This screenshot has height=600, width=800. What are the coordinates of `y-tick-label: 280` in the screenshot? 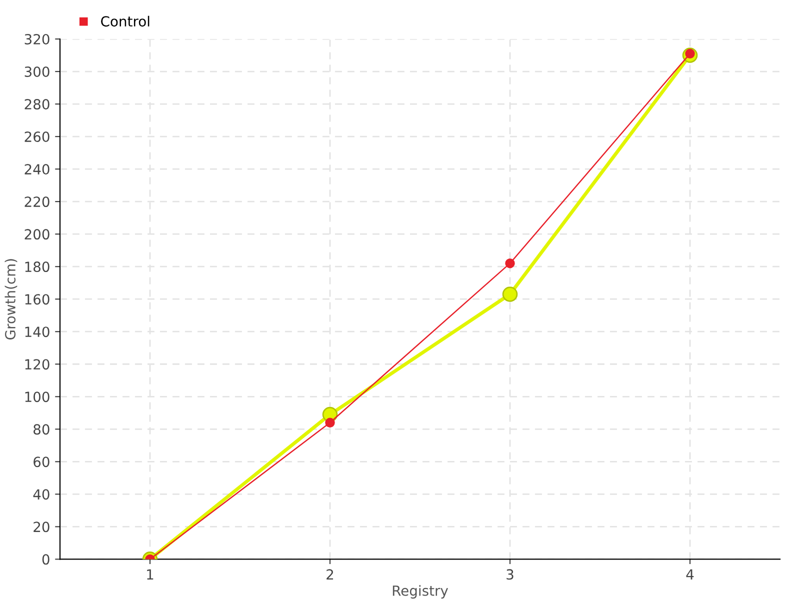 It's located at (37, 104).